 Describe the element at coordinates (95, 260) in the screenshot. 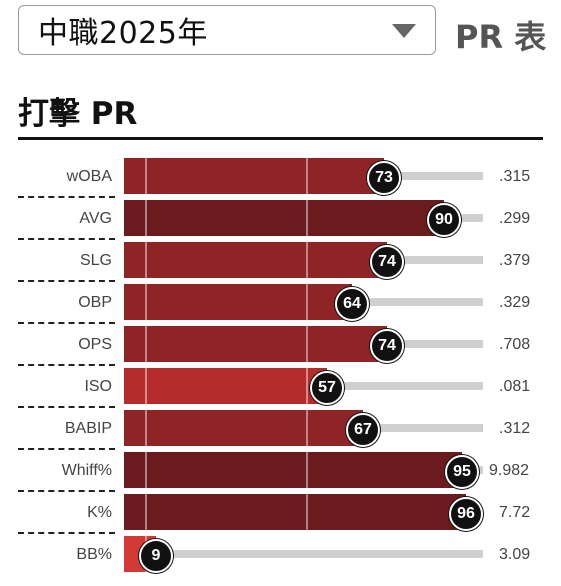

I see `metric-label: SLG` at that location.